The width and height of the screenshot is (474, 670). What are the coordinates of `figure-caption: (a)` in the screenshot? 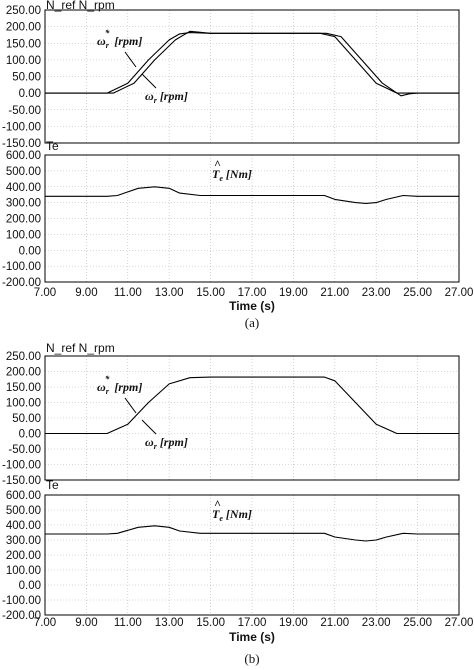 It's located at (252, 322).